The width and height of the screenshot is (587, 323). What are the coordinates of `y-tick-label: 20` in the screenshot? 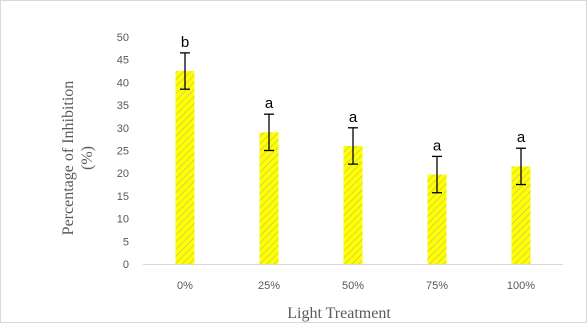 It's located at (123, 174).